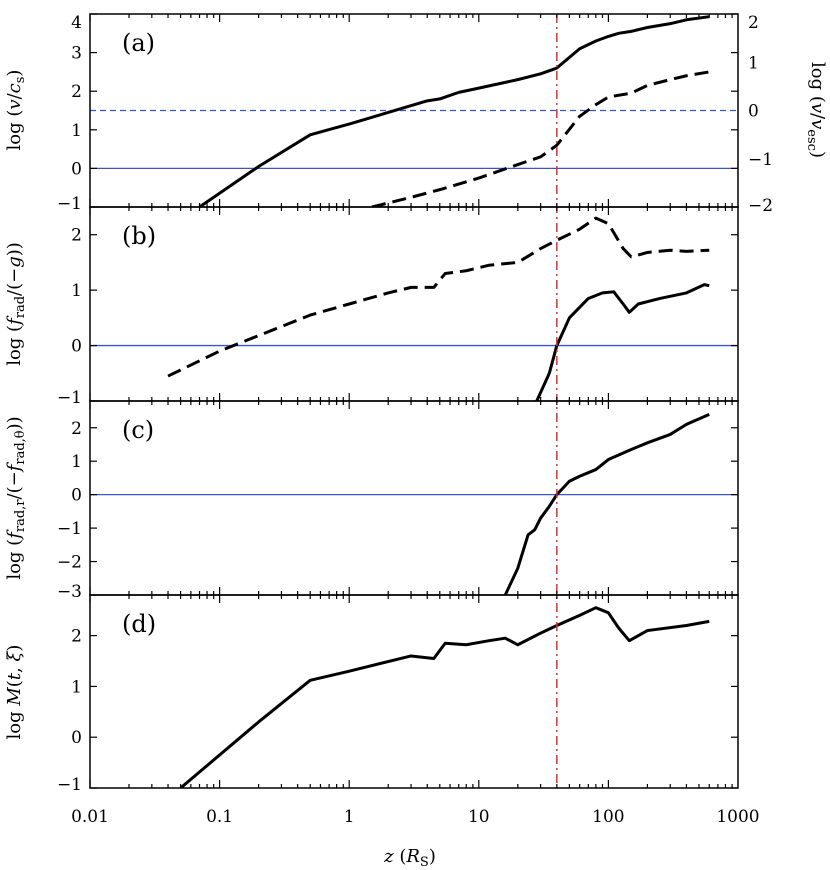 The height and width of the screenshot is (870, 830). I want to click on x-tick-label: 0.1, so click(219, 817).